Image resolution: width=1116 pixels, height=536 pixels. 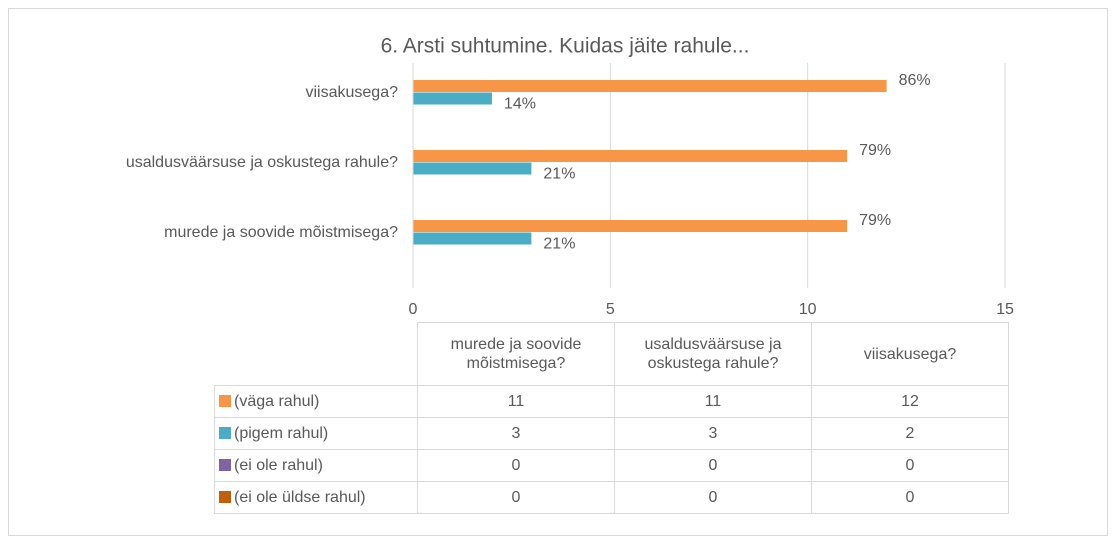 I want to click on legend-label: (pigem rahul), so click(x=281, y=433).